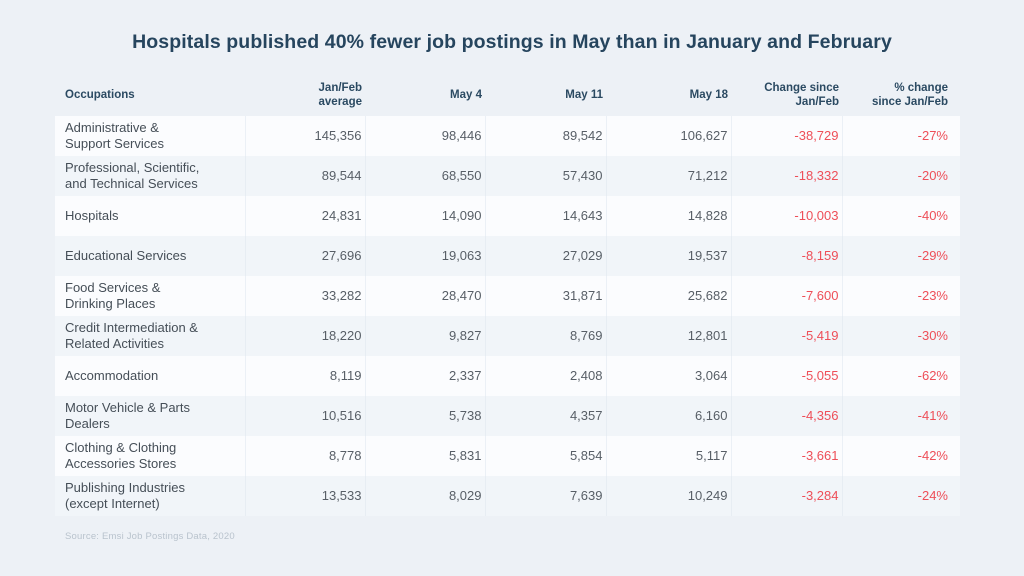 This screenshot has width=1024, height=576. Describe the element at coordinates (424, 216) in the screenshot. I see `may-4-cell: 14,090` at that location.